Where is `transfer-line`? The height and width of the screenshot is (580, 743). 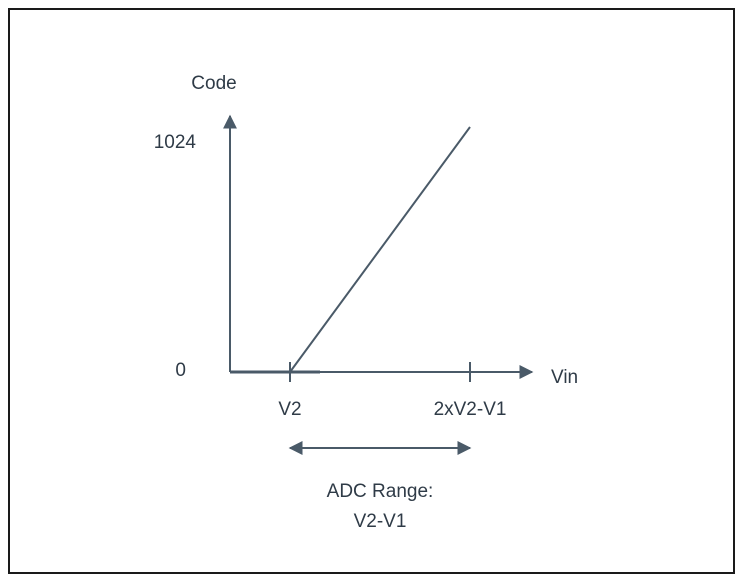
transfer-line is located at coordinates (380, 249).